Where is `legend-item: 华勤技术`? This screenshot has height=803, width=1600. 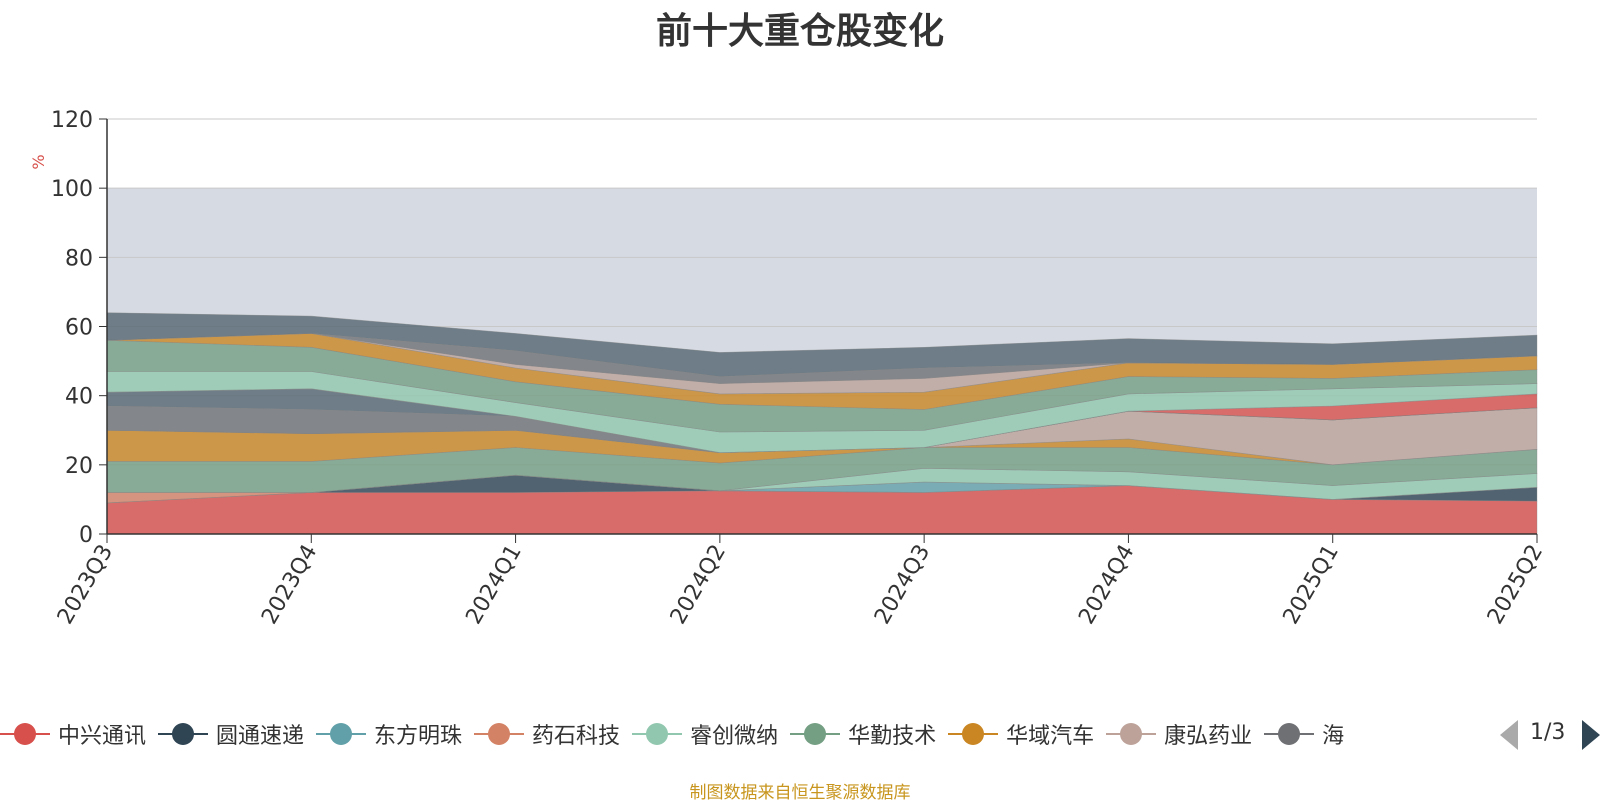
legend-item: 华勤技术 is located at coordinates (863, 734).